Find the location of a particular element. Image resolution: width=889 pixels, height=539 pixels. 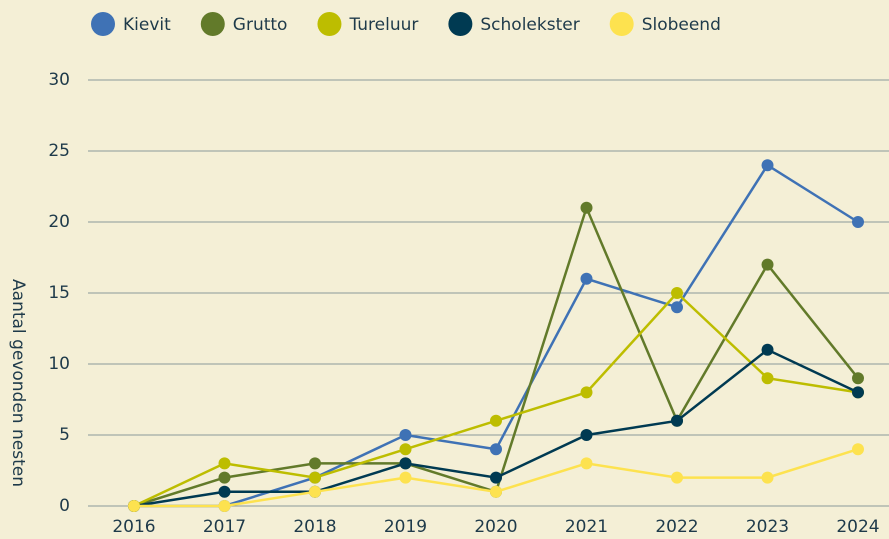

legend-label: Scholekster is located at coordinates (529, 25).